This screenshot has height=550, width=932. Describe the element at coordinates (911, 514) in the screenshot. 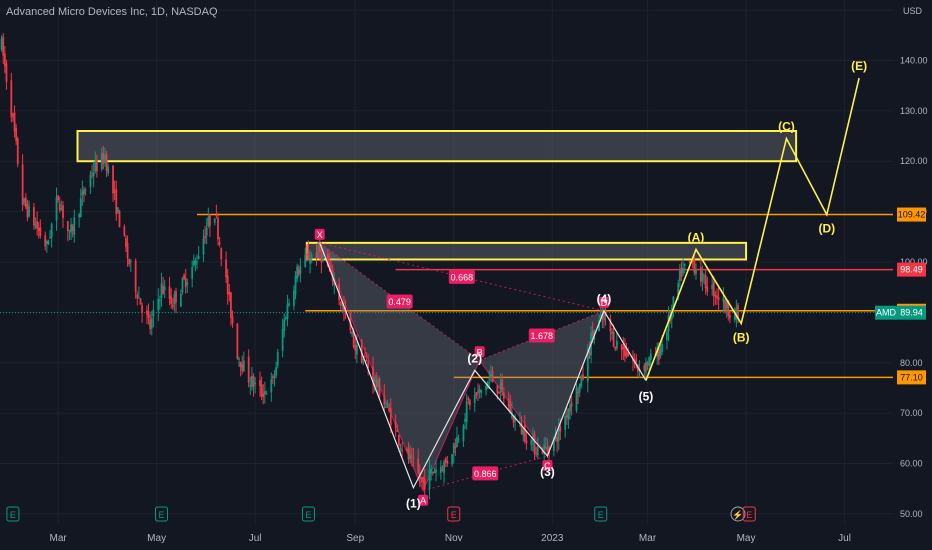

I see `price-tick-label: 50.00` at that location.